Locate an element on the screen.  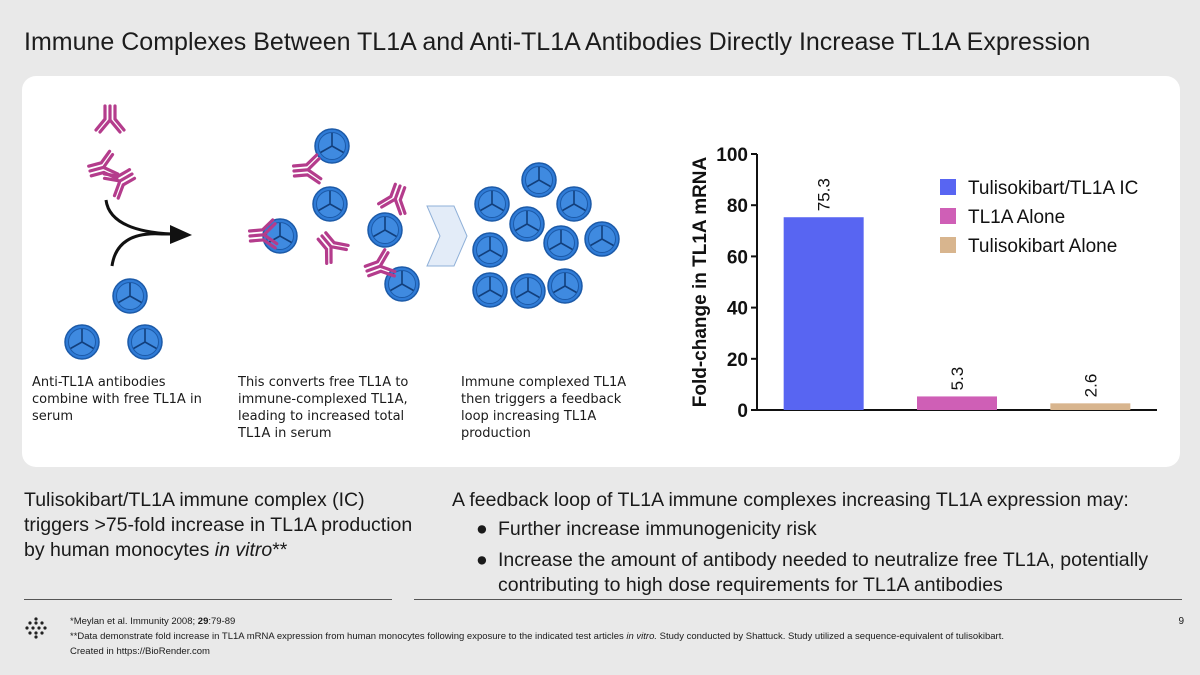
bullet-item: ● Further increase immunogenicity risk is located at coordinates (817, 529).